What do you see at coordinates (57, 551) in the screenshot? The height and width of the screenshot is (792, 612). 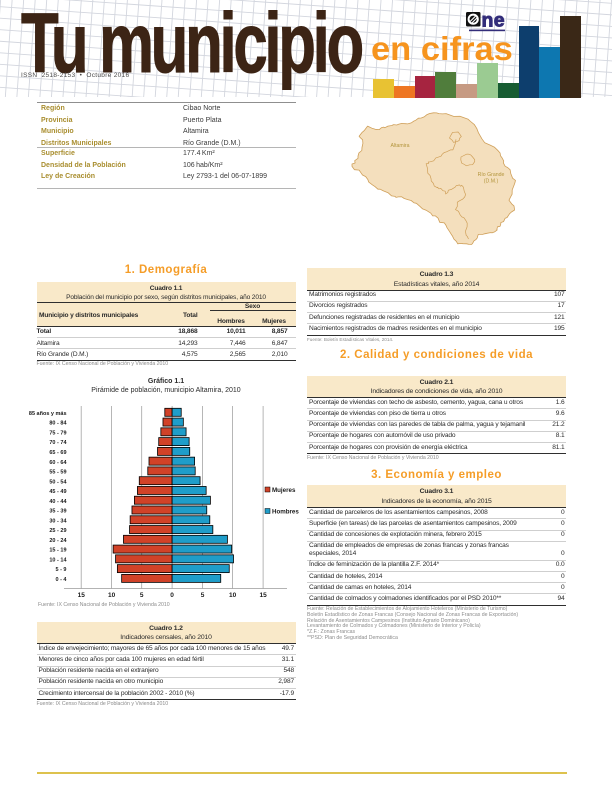 I see `svg-text: 15 - 19` at bounding box center [57, 551].